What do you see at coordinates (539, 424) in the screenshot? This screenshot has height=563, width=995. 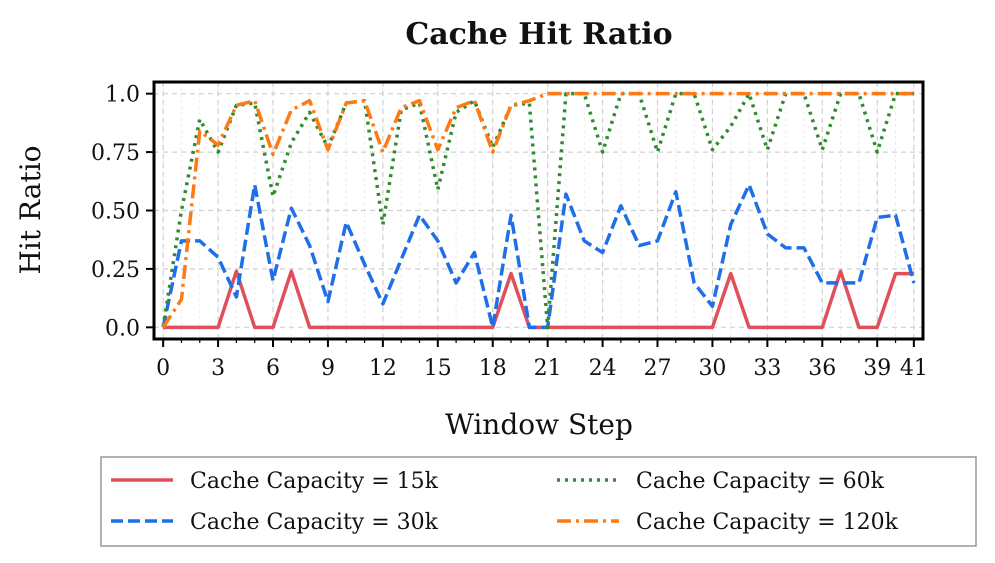 I see `x-axis-label: Window Step` at bounding box center [539, 424].